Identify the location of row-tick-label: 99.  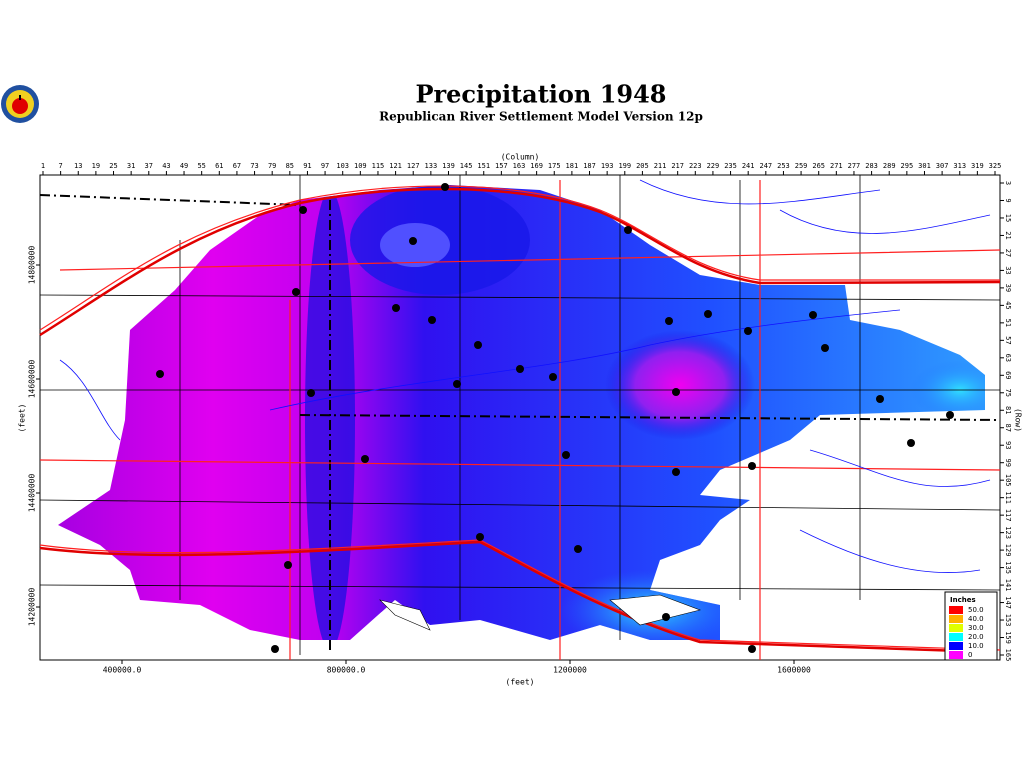
(1008, 462).